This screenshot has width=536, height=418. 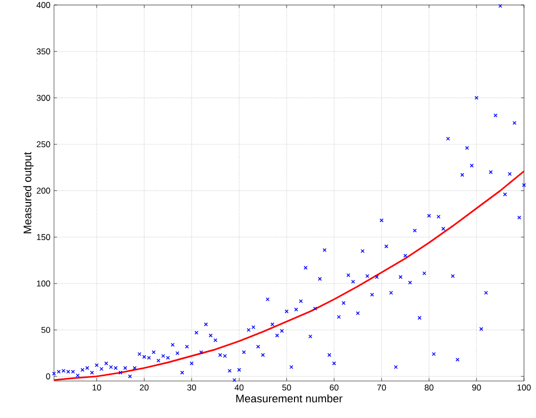 I want to click on x-axis-title: Measurement number, so click(x=289, y=398).